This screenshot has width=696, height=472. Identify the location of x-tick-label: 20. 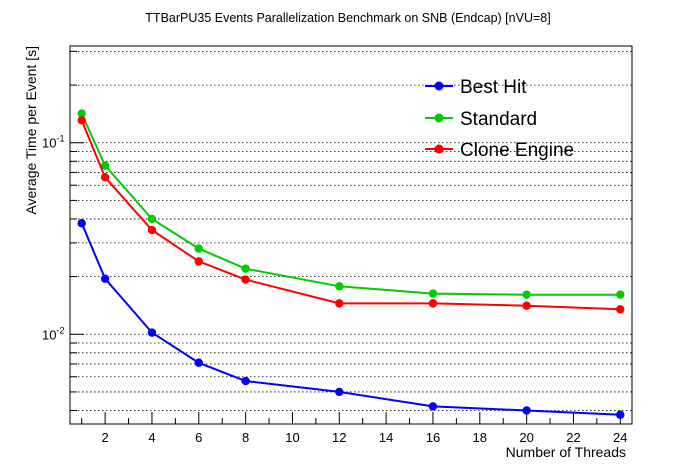
(526, 437).